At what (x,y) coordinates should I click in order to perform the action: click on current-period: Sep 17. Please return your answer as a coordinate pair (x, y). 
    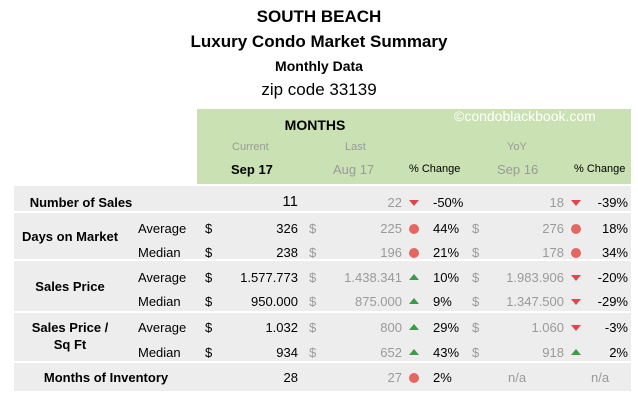
    Looking at the image, I should click on (252, 169).